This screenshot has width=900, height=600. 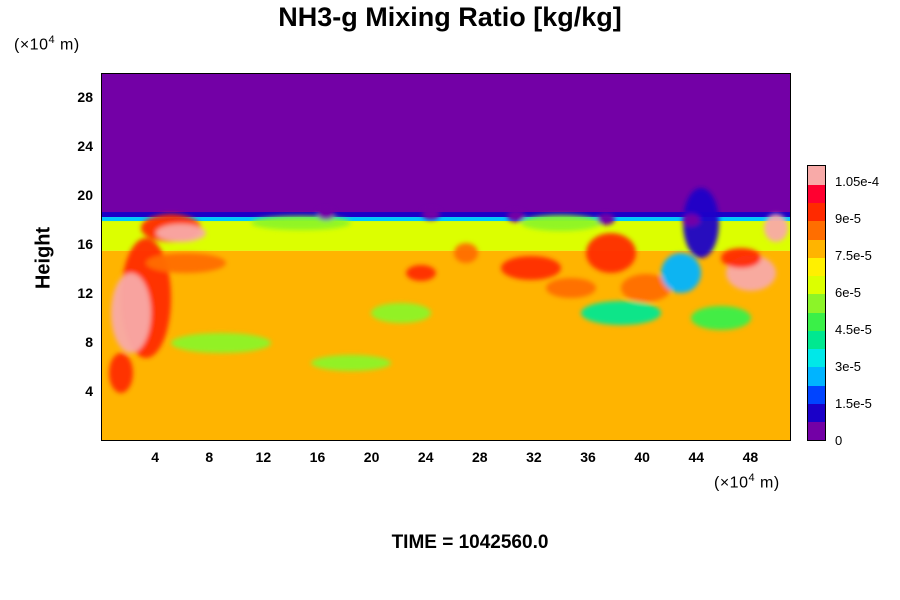 What do you see at coordinates (155, 457) in the screenshot?
I see `x-tick-label: 4` at bounding box center [155, 457].